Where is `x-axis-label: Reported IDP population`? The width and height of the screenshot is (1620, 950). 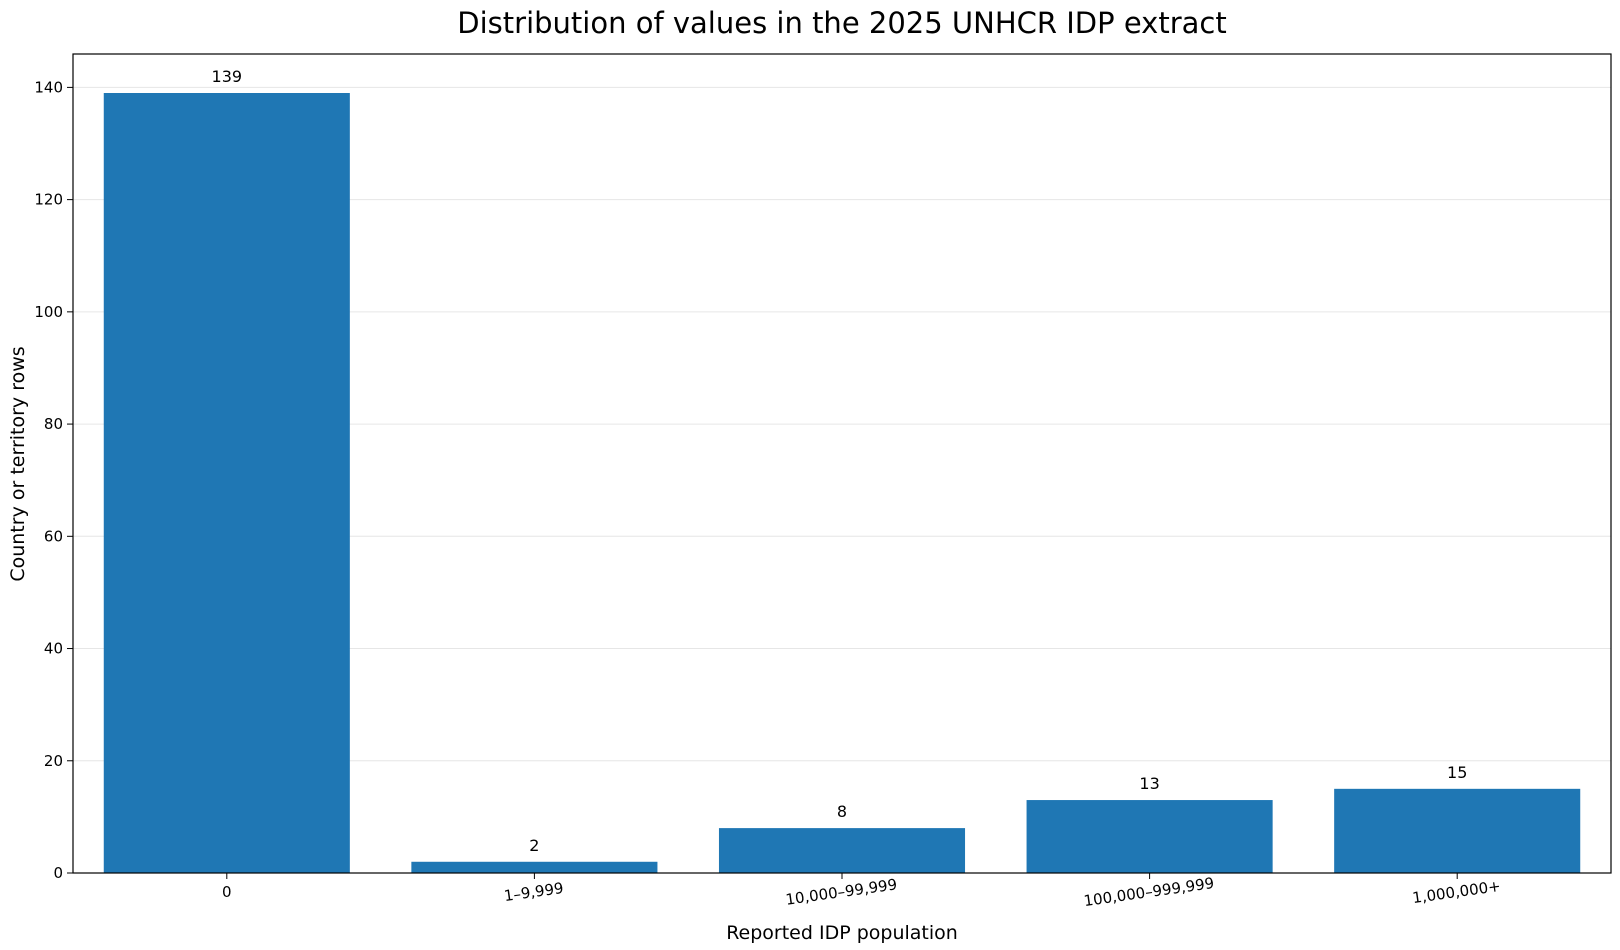
x-axis-label: Reported IDP population is located at coordinates (842, 933).